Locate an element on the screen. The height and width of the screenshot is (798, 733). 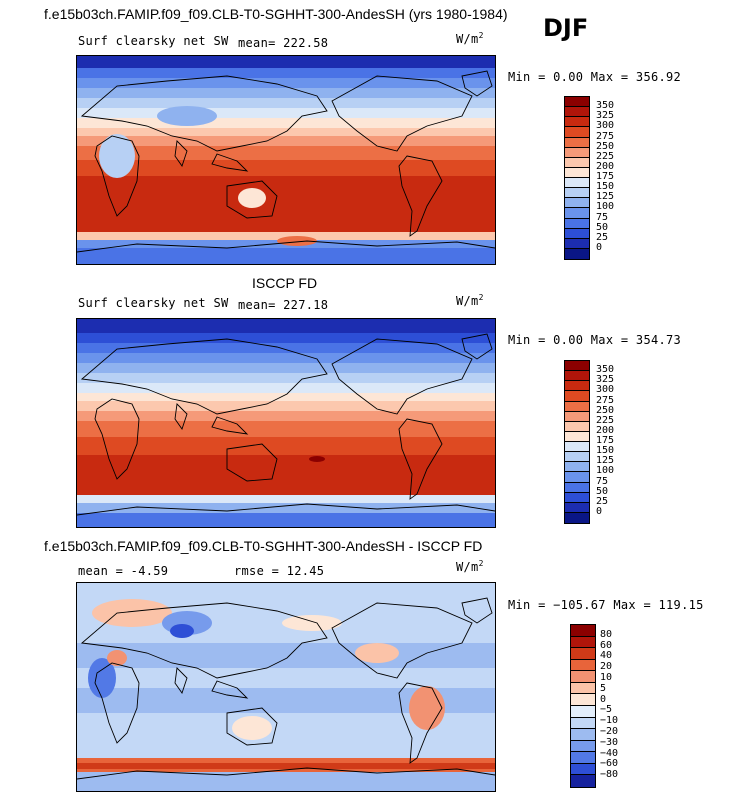
colorbar-tick-label: 10 is located at coordinates (606, 677).